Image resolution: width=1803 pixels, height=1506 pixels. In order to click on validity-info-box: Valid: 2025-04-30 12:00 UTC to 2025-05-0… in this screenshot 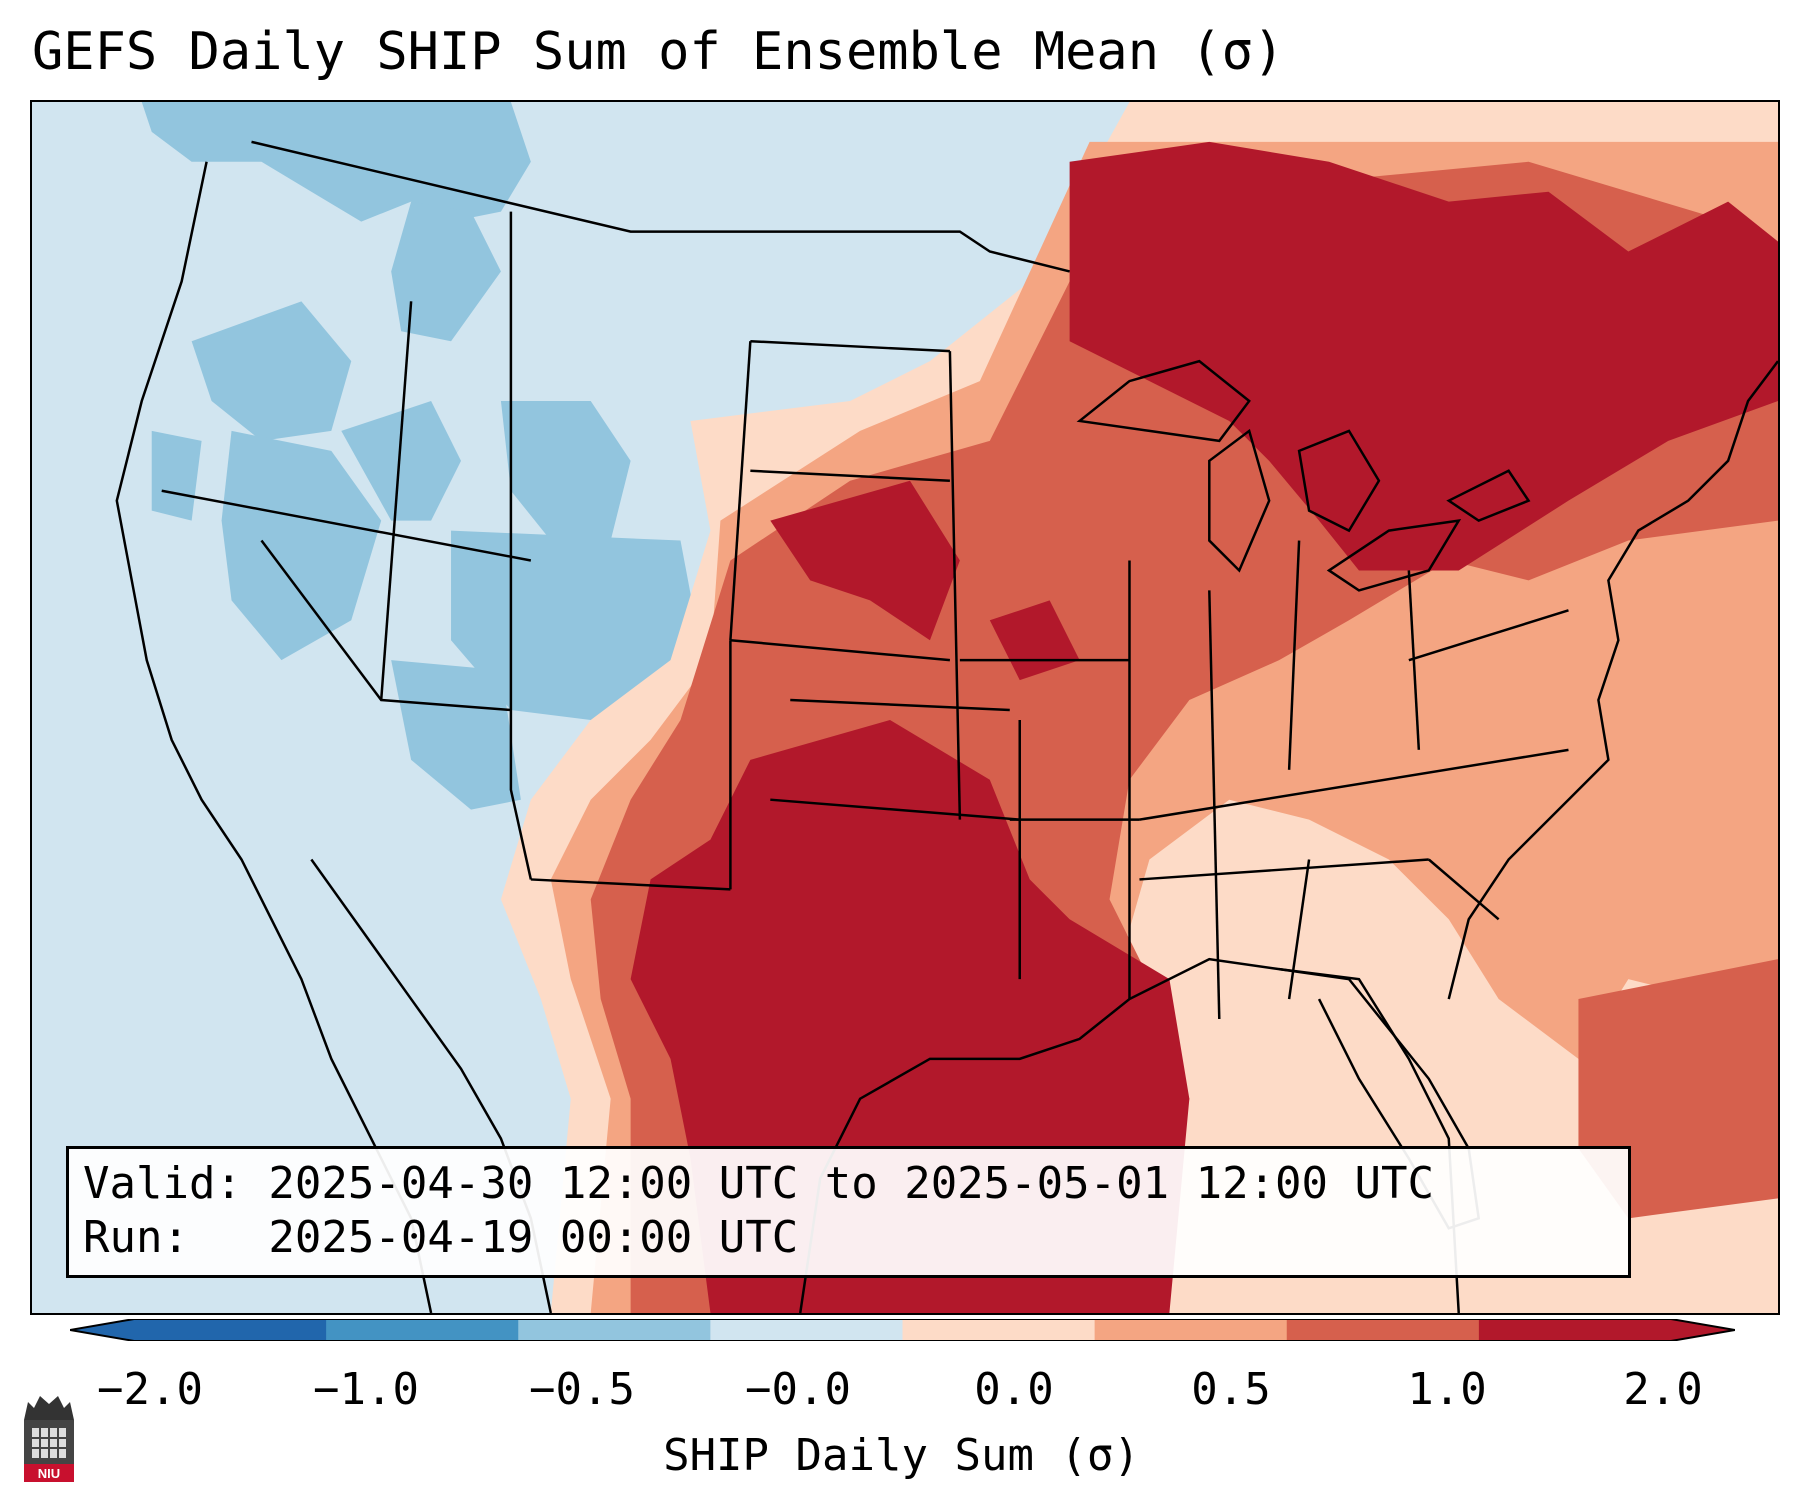, I will do `click(848, 1212)`.